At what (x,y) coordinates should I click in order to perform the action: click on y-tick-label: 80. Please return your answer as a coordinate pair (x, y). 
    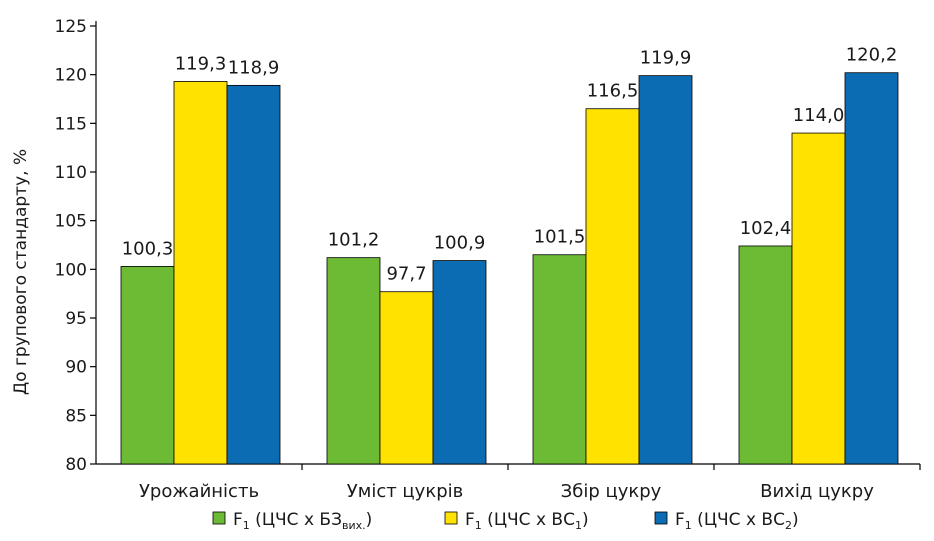
    Looking at the image, I should click on (76, 465).